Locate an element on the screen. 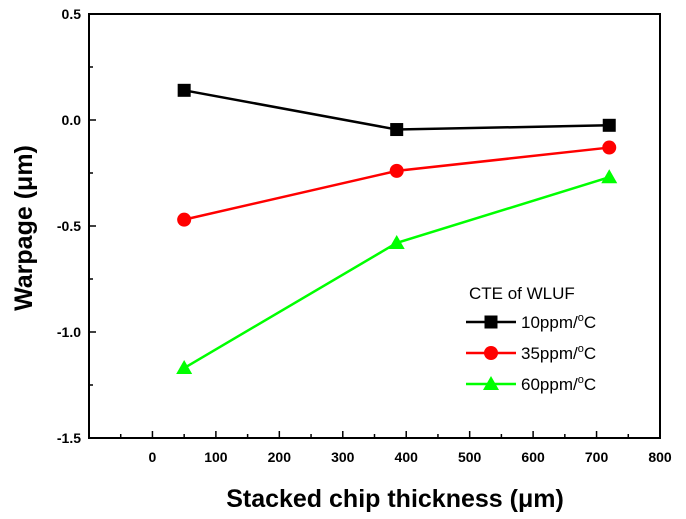 The height and width of the screenshot is (519, 686). x-axis-title: Stacked chip thickness (μm) is located at coordinates (395, 499).